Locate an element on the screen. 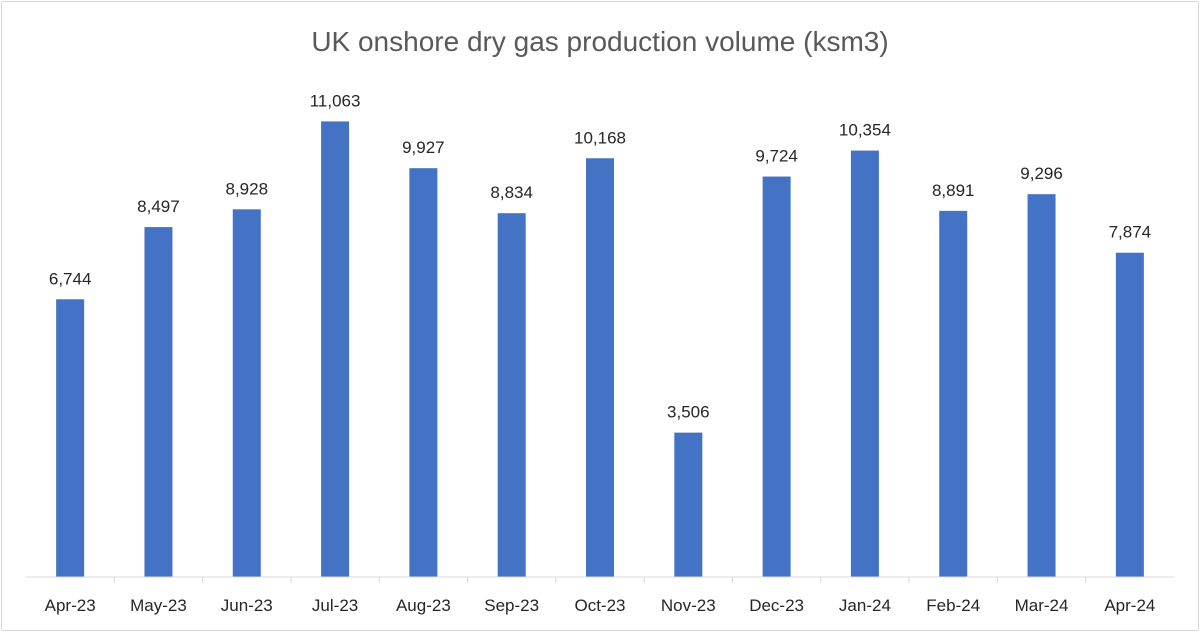  data-label: 10,354 is located at coordinates (865, 130).